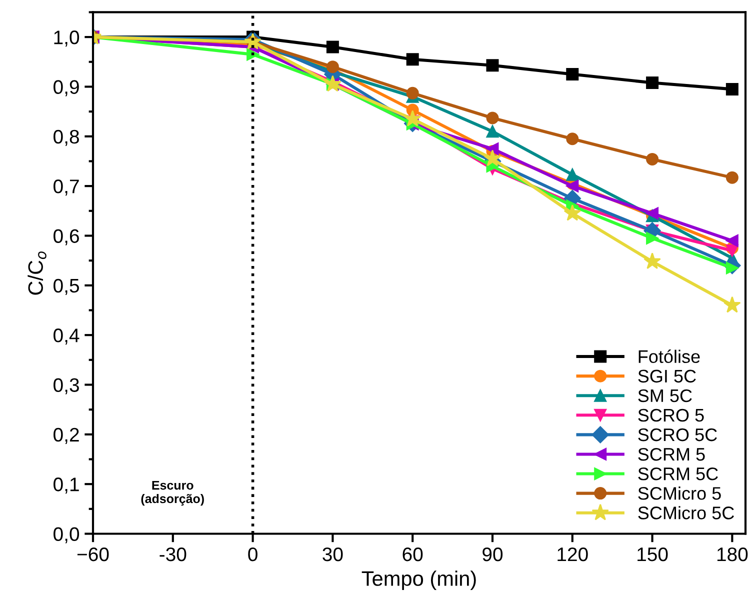 This screenshot has width=750, height=610. Describe the element at coordinates (671, 415) in the screenshot. I see `legend-label: SCRO 5` at that location.